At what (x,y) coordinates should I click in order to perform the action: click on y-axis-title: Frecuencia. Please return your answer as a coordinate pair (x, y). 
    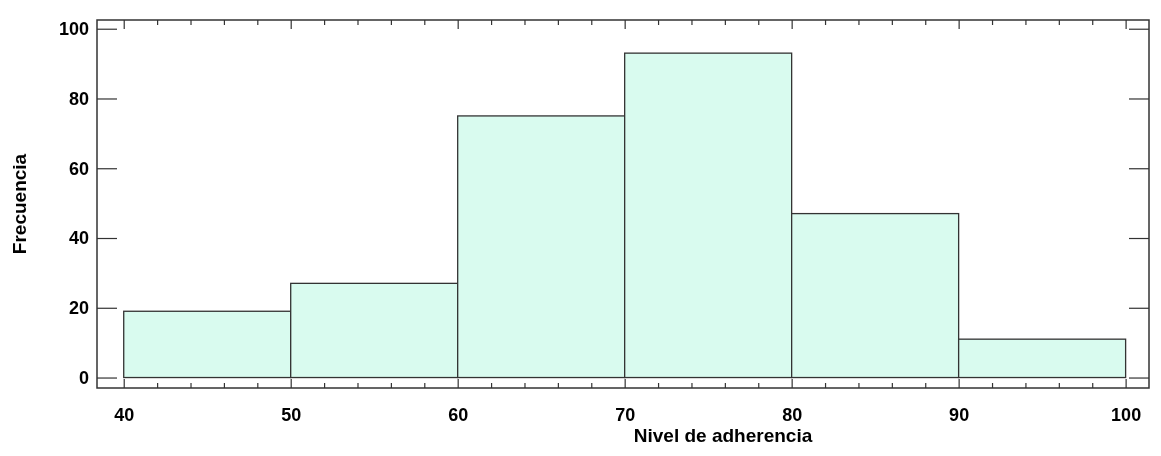
    Looking at the image, I should click on (19, 204).